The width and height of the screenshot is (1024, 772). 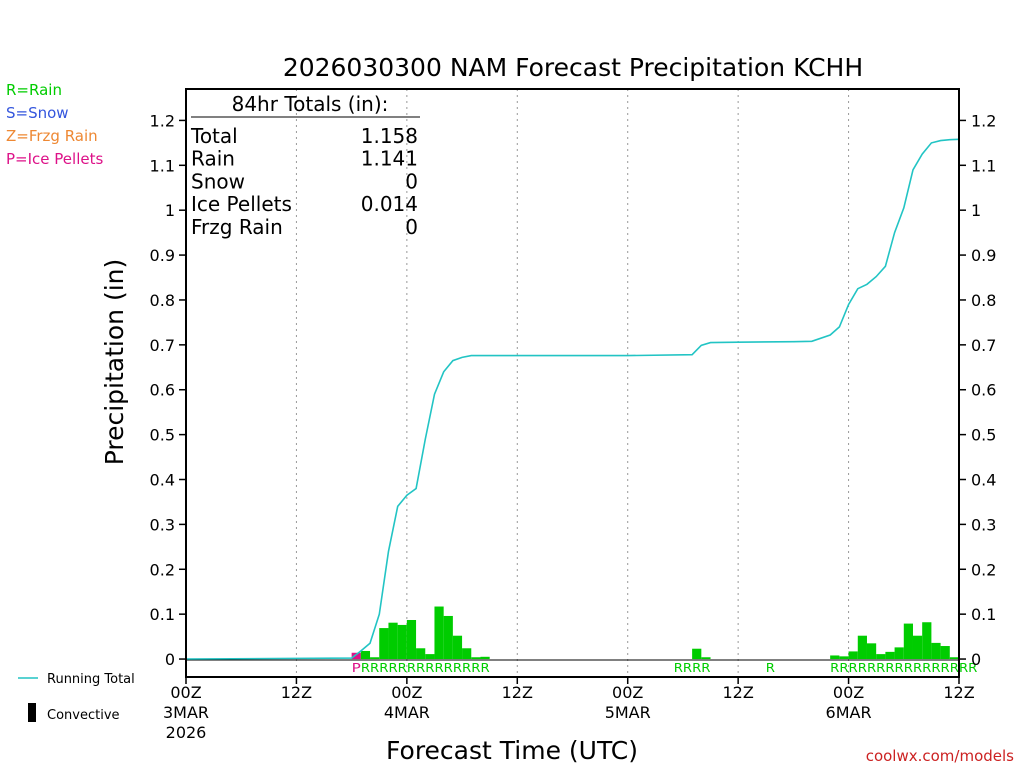 What do you see at coordinates (237, 227) in the screenshot?
I see `totals-row-label: Frzg Rain` at bounding box center [237, 227].